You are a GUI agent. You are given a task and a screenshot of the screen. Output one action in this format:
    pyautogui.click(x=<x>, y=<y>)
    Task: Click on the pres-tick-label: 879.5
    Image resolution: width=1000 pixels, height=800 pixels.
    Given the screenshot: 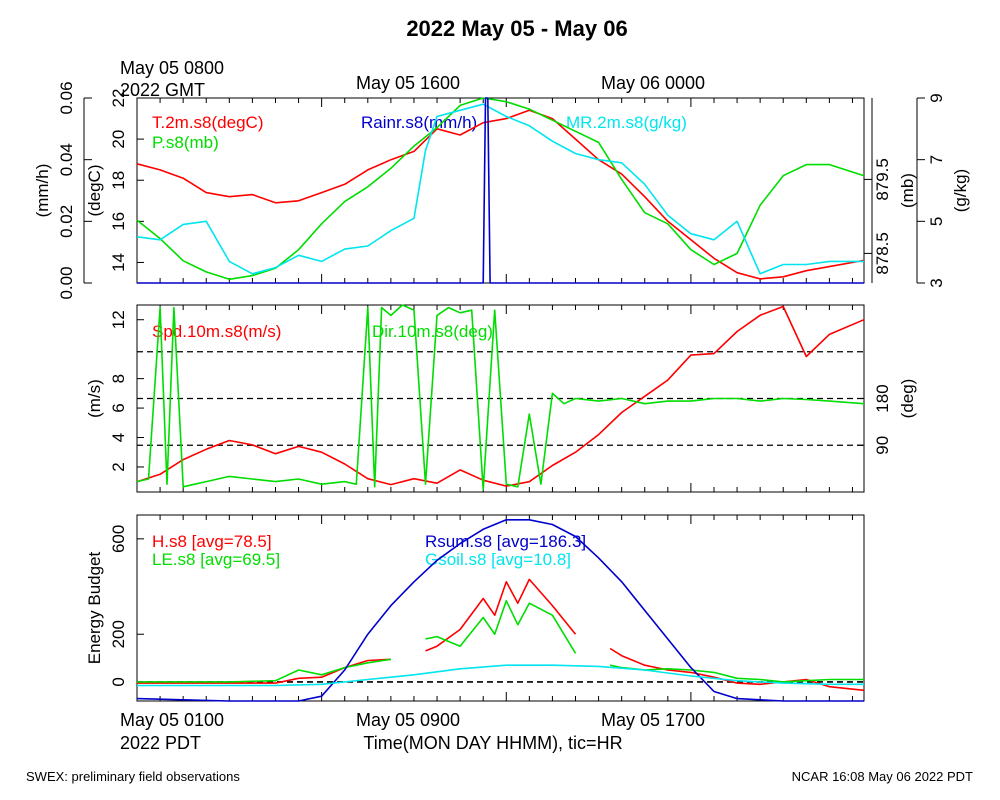 What is the action you would take?
    pyautogui.click(x=882, y=179)
    